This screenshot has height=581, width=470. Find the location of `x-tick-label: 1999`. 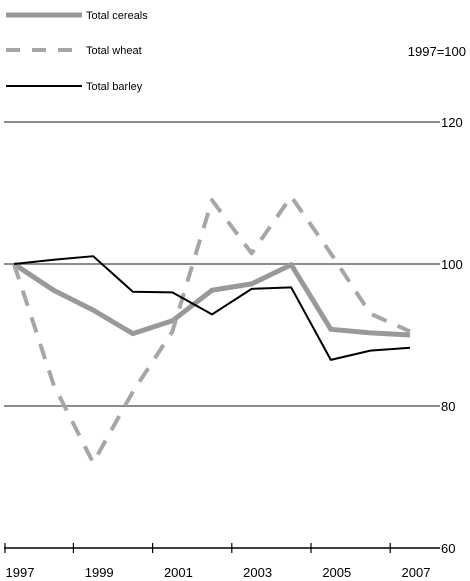

x-tick-label: 1999 is located at coordinates (99, 572).